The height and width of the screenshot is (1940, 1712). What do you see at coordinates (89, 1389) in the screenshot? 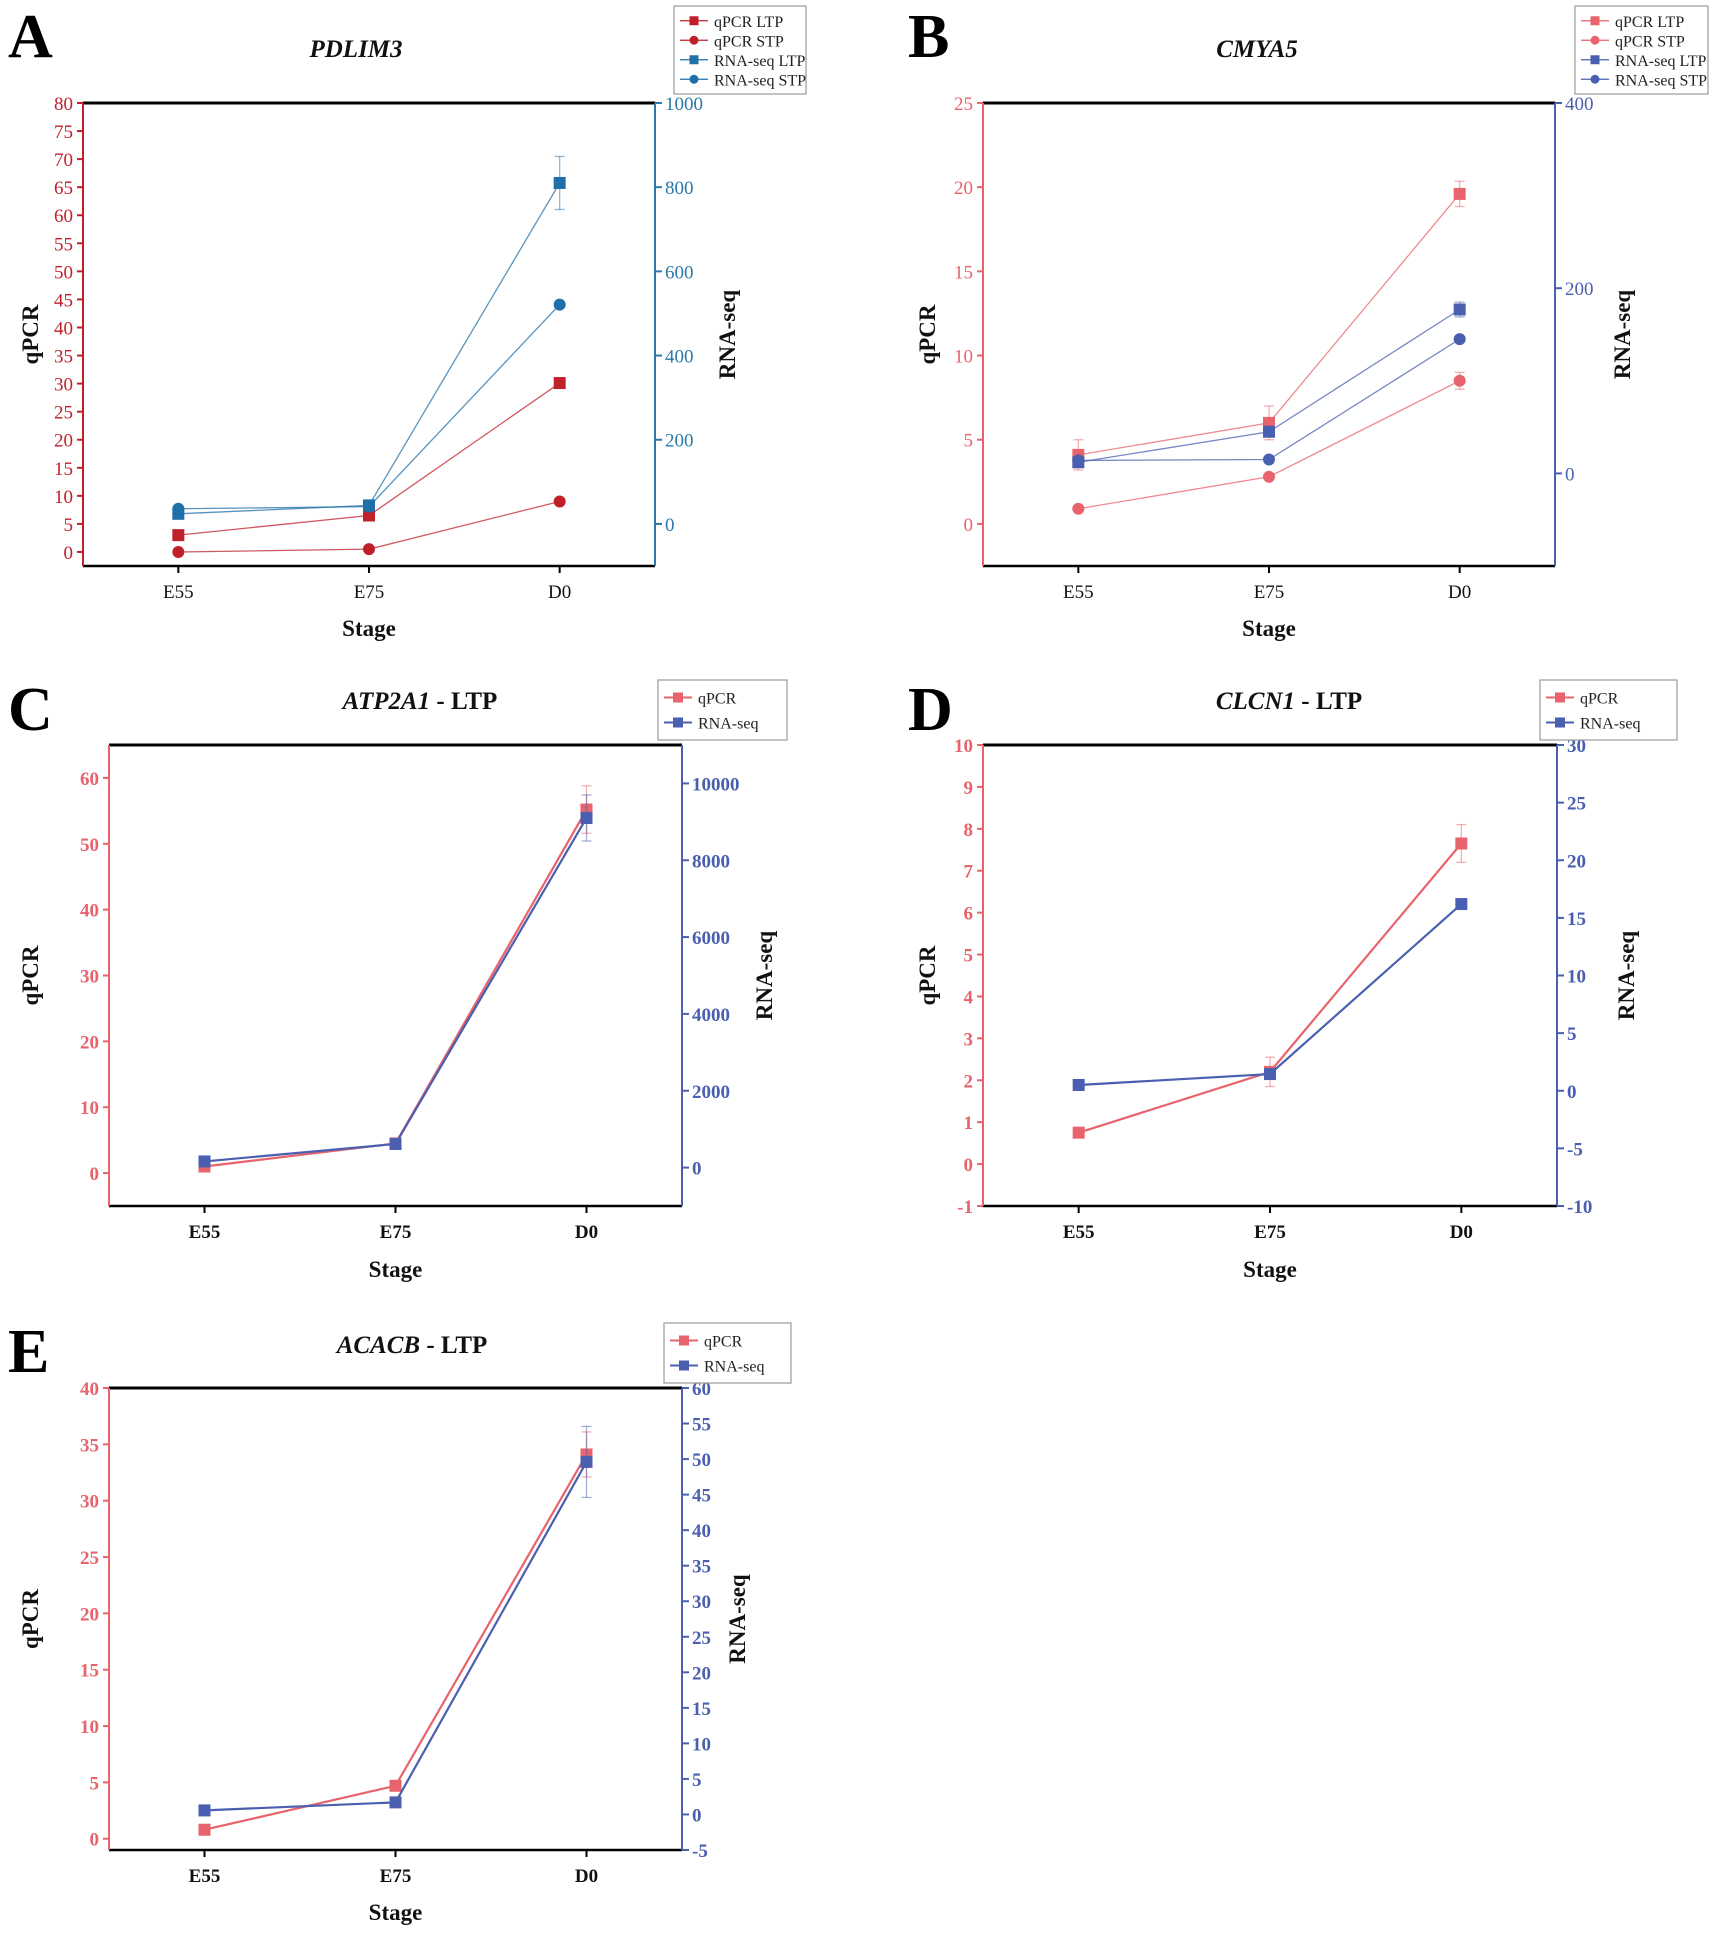
I see `left-y-tick-label: 40` at bounding box center [89, 1389].